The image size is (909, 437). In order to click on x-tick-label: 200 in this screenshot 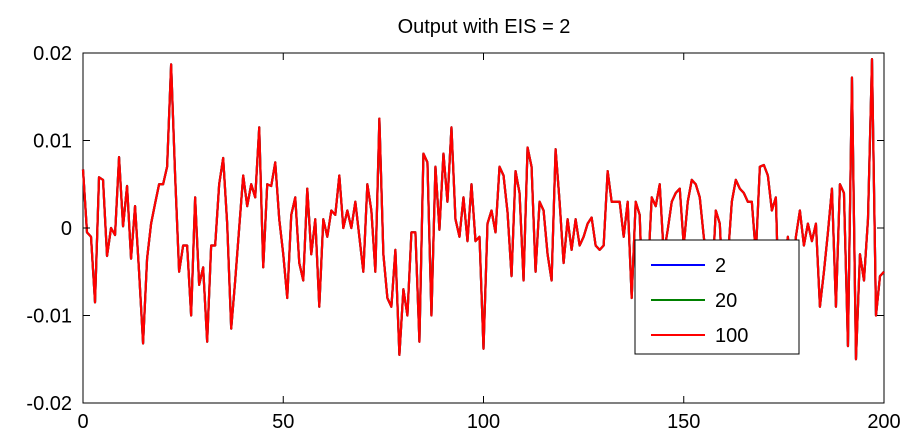, I will do `click(883, 422)`.